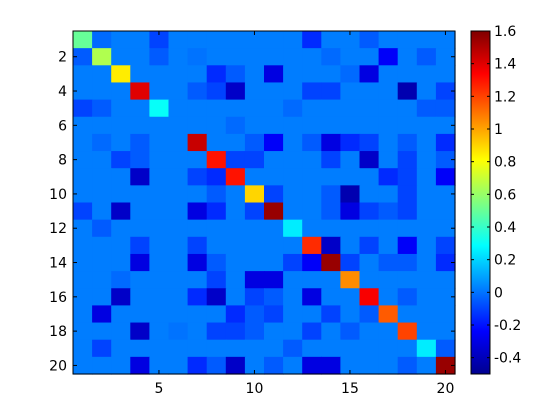 The image size is (560, 419). What do you see at coordinates (369, 108) in the screenshot?
I see `heatmap-cell-r5-c16` at bounding box center [369, 108].